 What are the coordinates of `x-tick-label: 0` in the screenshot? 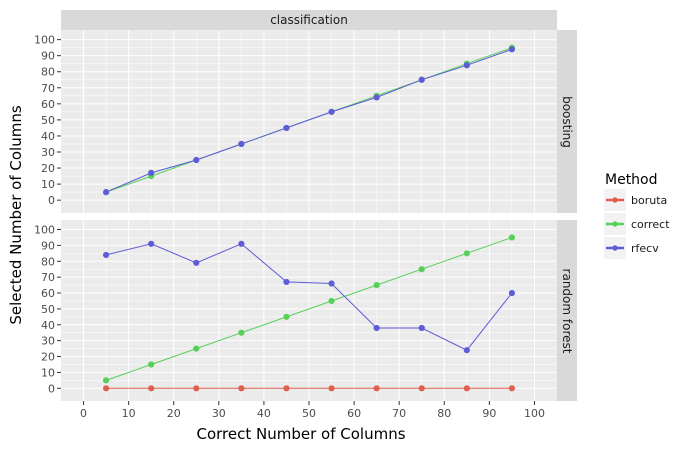 It's located at (83, 413).